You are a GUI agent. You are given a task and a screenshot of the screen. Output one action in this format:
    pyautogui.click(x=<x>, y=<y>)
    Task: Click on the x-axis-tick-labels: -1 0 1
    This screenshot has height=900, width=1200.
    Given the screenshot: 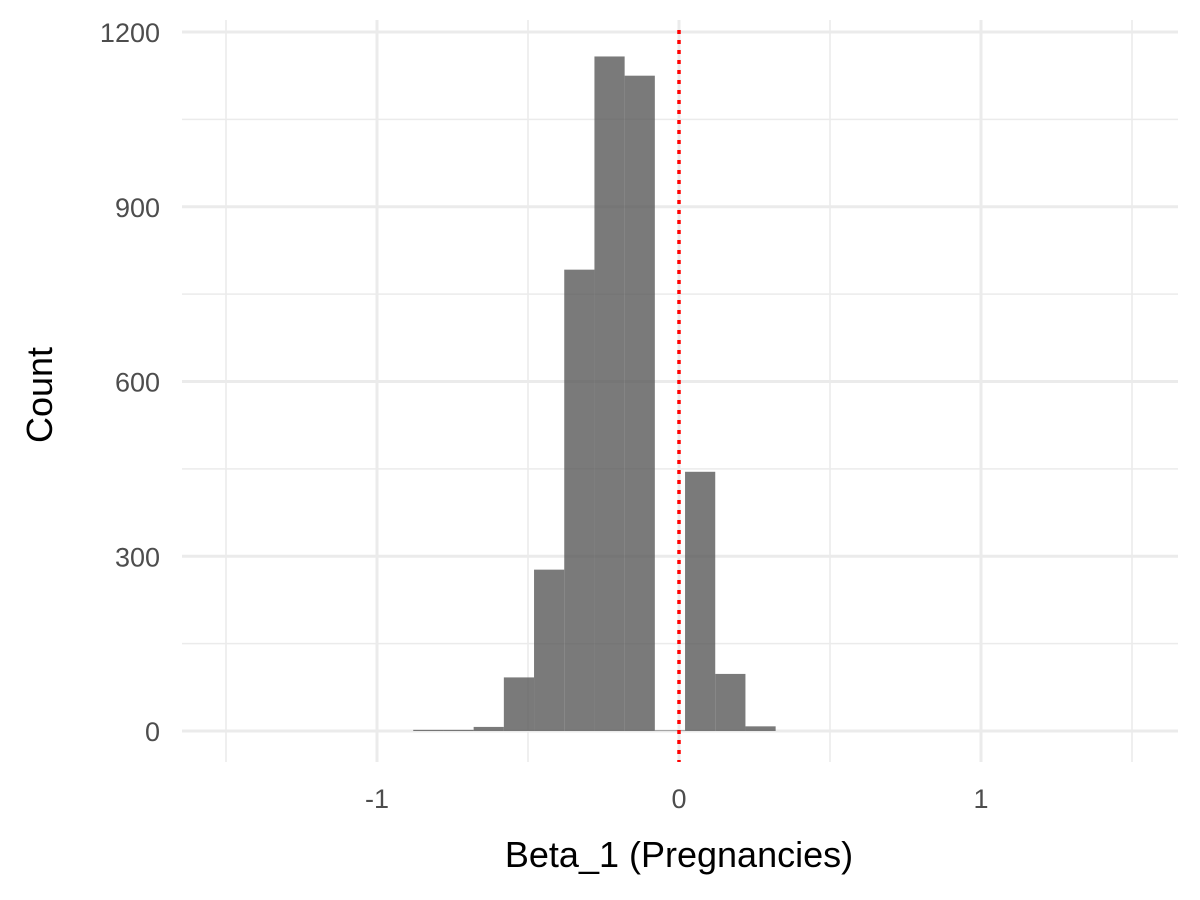 What is the action you would take?
    pyautogui.click(x=677, y=799)
    